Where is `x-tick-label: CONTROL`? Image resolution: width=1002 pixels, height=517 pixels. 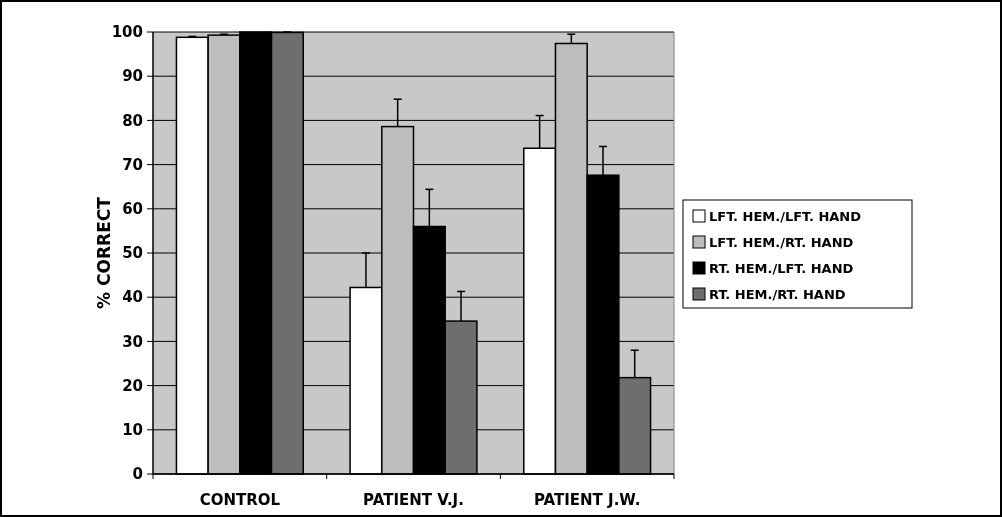 x-tick-label: CONTROL is located at coordinates (240, 500).